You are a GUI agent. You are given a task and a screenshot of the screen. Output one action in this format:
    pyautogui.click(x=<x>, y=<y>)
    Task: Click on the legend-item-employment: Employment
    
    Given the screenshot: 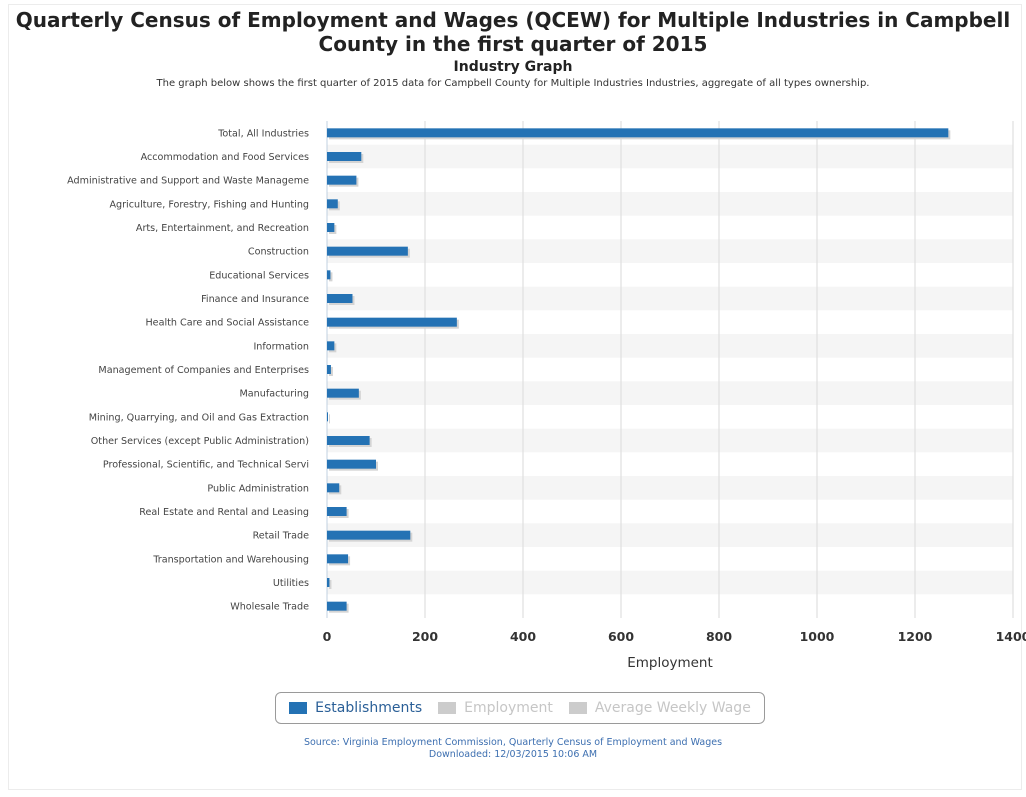 What is the action you would take?
    pyautogui.click(x=495, y=708)
    